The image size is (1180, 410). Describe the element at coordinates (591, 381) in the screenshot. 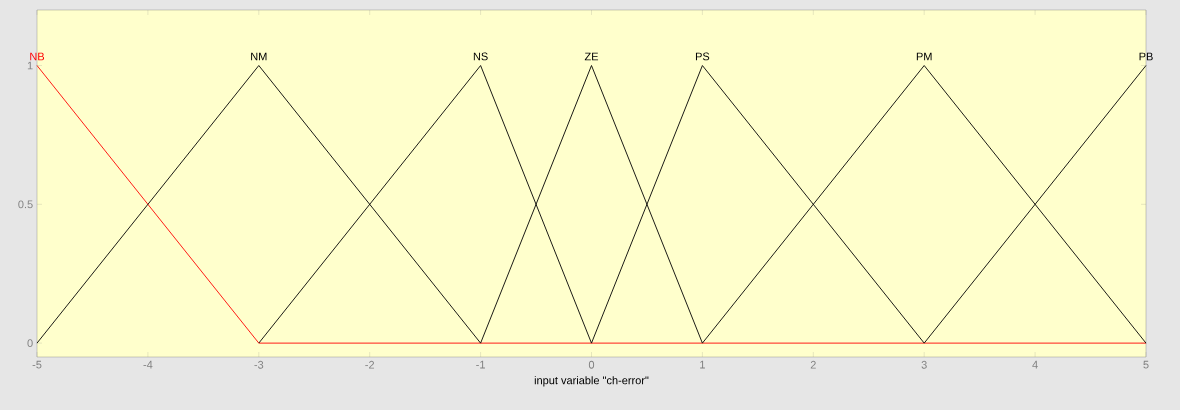

I see `x-axis-title: input variable "ch-error"` at that location.